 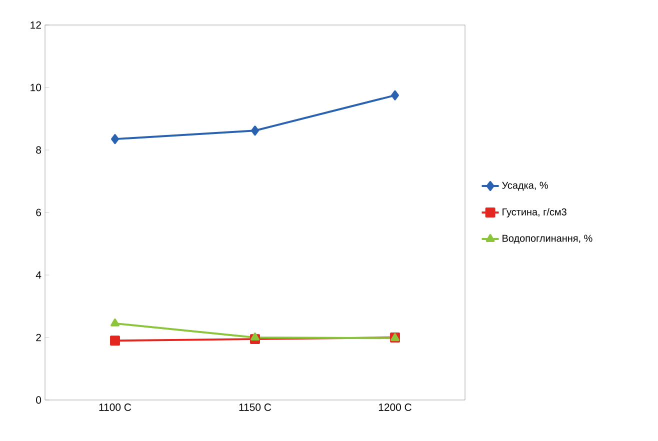 I want to click on legend-label: Водопоглинання, %, so click(x=547, y=239).